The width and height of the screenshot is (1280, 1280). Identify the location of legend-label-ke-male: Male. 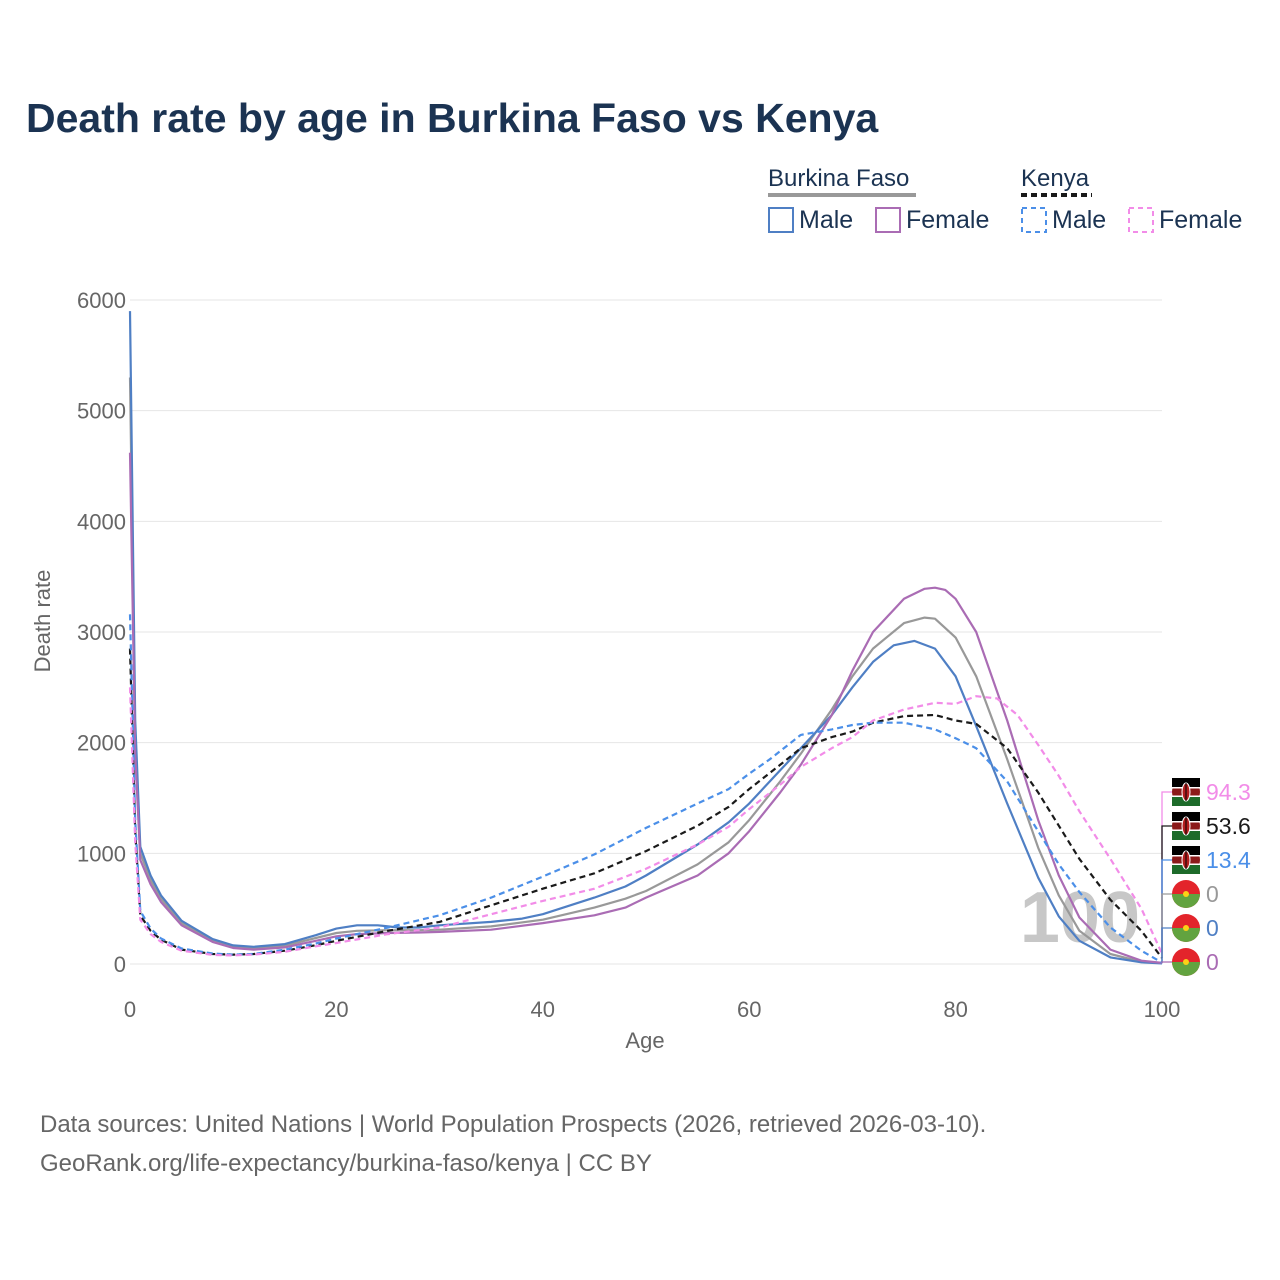
(1079, 220).